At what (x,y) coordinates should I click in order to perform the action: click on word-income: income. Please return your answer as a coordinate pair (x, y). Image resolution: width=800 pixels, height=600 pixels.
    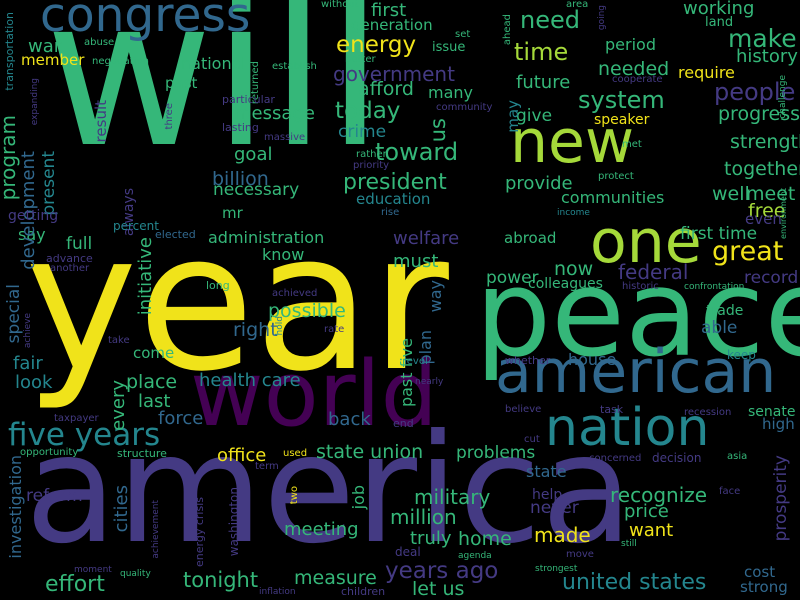
    Looking at the image, I should click on (573, 213).